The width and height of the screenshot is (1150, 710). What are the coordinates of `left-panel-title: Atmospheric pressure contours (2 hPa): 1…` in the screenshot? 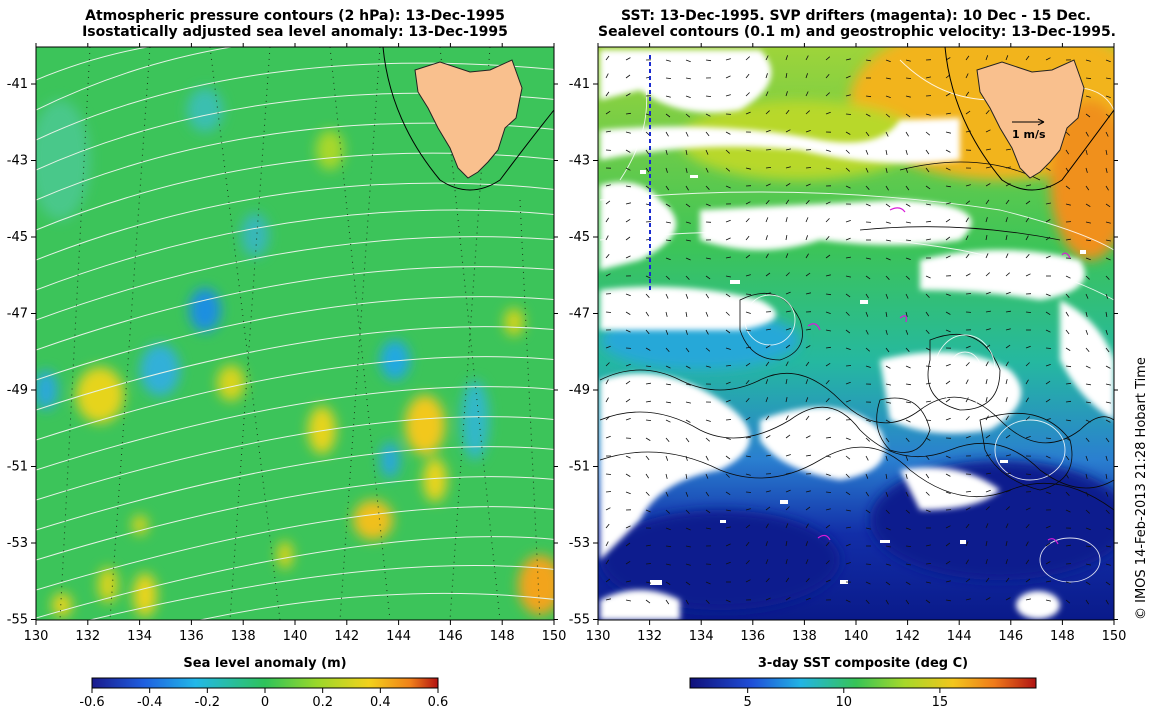 It's located at (295, 24).